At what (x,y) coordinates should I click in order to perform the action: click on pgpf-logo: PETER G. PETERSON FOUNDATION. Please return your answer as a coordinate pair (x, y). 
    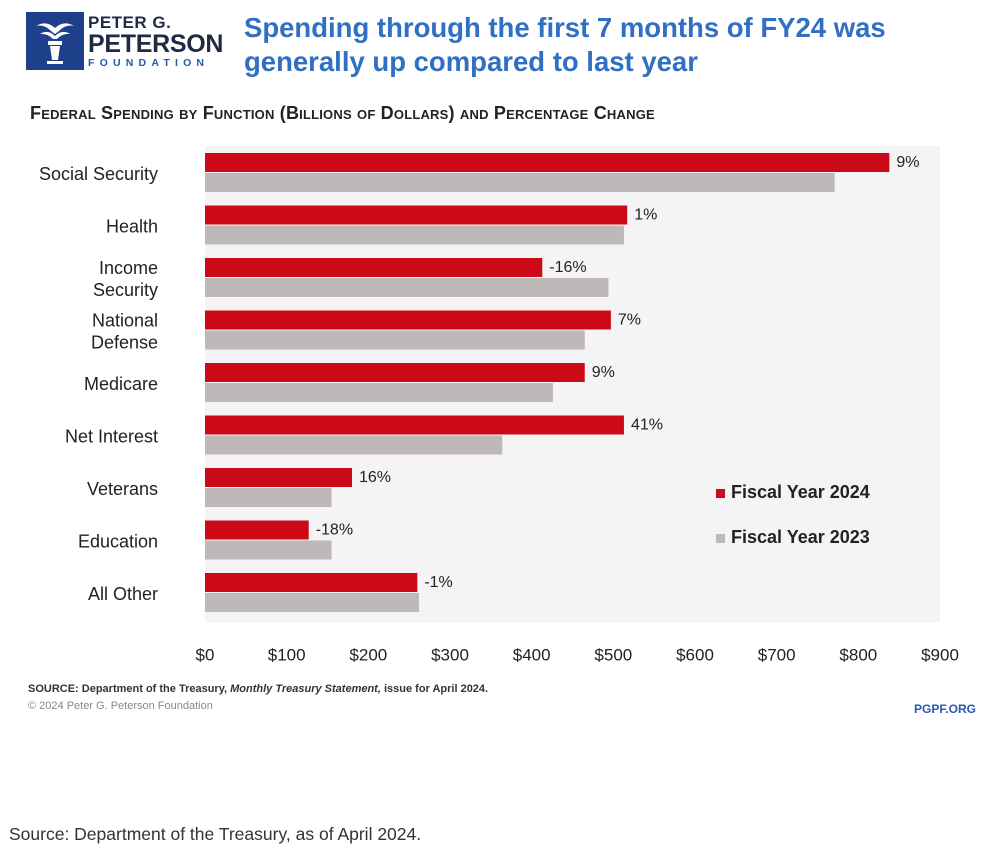
    Looking at the image, I should click on (124, 41).